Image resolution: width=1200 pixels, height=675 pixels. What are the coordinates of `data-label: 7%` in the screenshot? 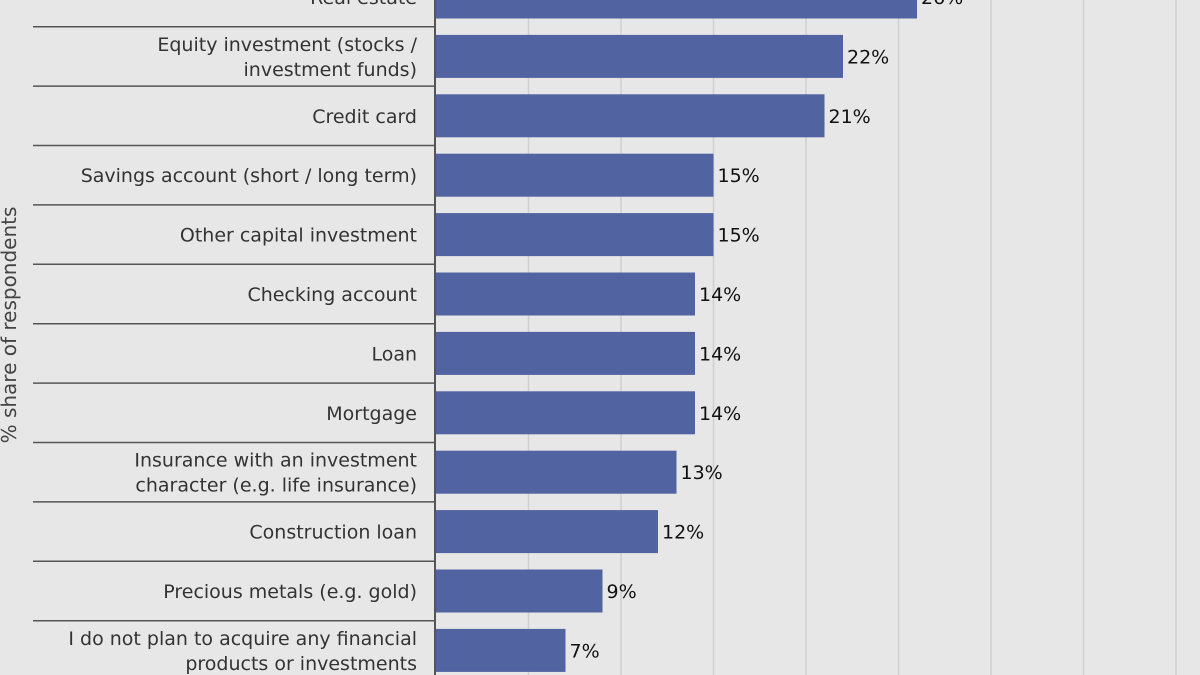 It's located at (585, 651).